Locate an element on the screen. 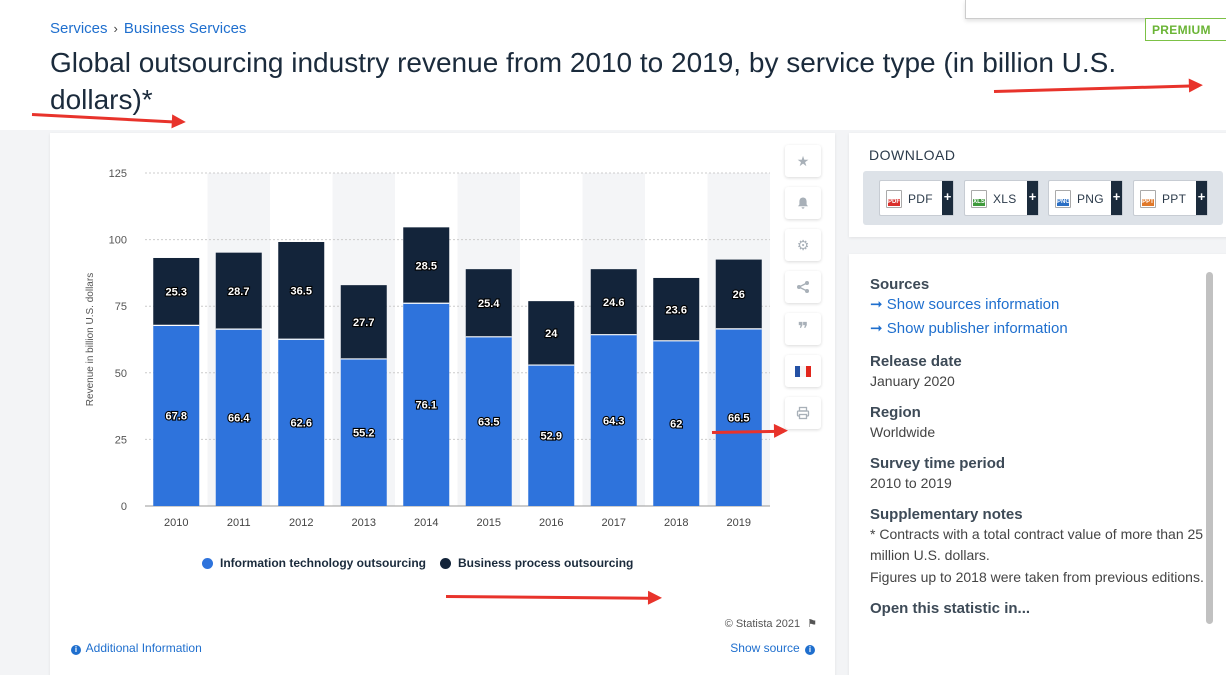 Image resolution: width=1226 pixels, height=675 pixels. scrollbar-track is located at coordinates (1210, 464).